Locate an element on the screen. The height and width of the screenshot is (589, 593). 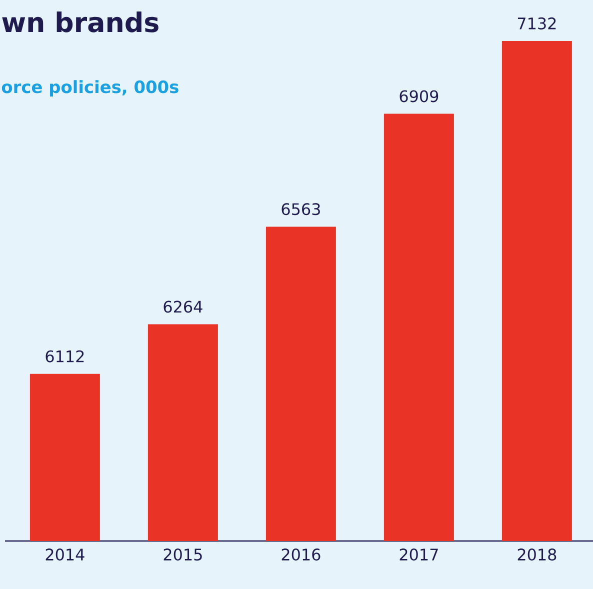
data-label: 6909 is located at coordinates (419, 96).